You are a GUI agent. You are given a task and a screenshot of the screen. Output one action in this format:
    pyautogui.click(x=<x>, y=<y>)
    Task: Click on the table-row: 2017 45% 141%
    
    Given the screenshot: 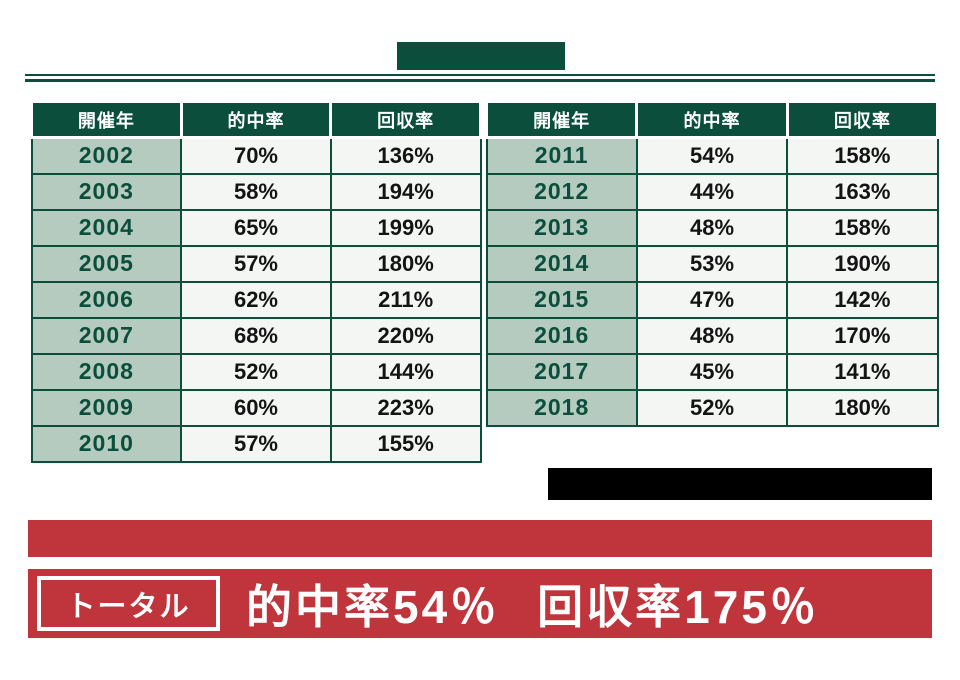 What is the action you would take?
    pyautogui.click(x=712, y=371)
    